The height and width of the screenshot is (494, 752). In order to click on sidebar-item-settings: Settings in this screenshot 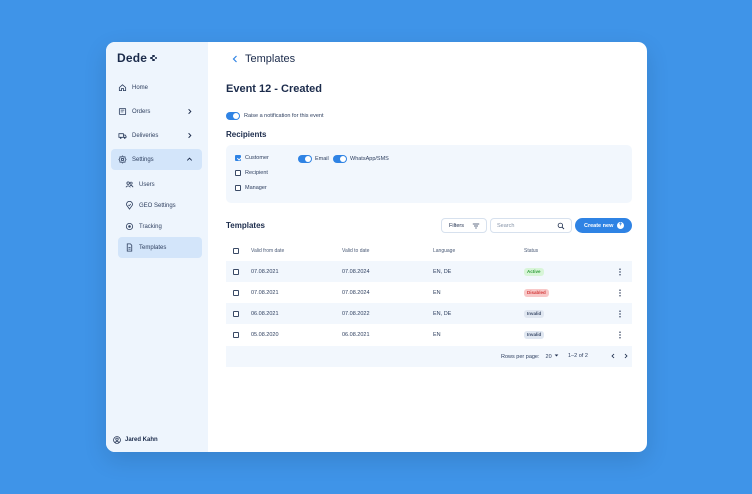, I will do `click(156, 159)`.